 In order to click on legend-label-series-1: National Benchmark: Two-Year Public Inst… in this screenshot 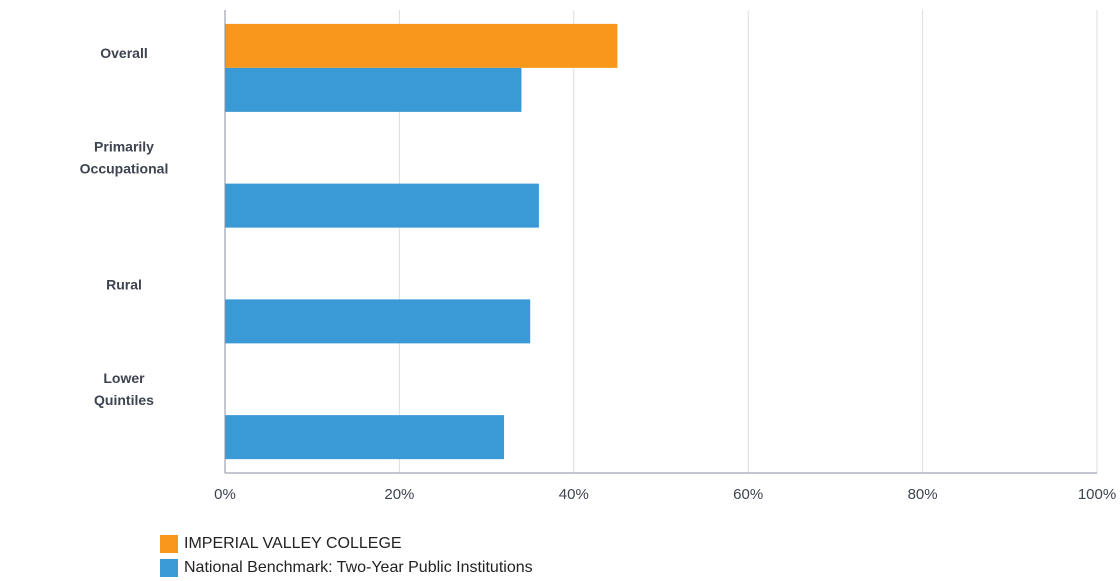, I will do `click(358, 567)`.